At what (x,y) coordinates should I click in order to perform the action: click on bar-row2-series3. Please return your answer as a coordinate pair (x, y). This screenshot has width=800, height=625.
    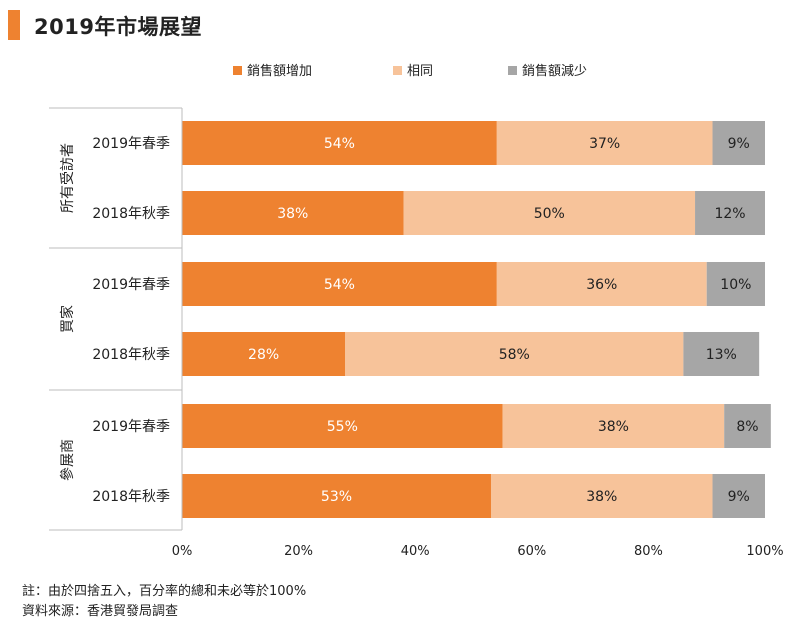
    Looking at the image, I should click on (730, 213).